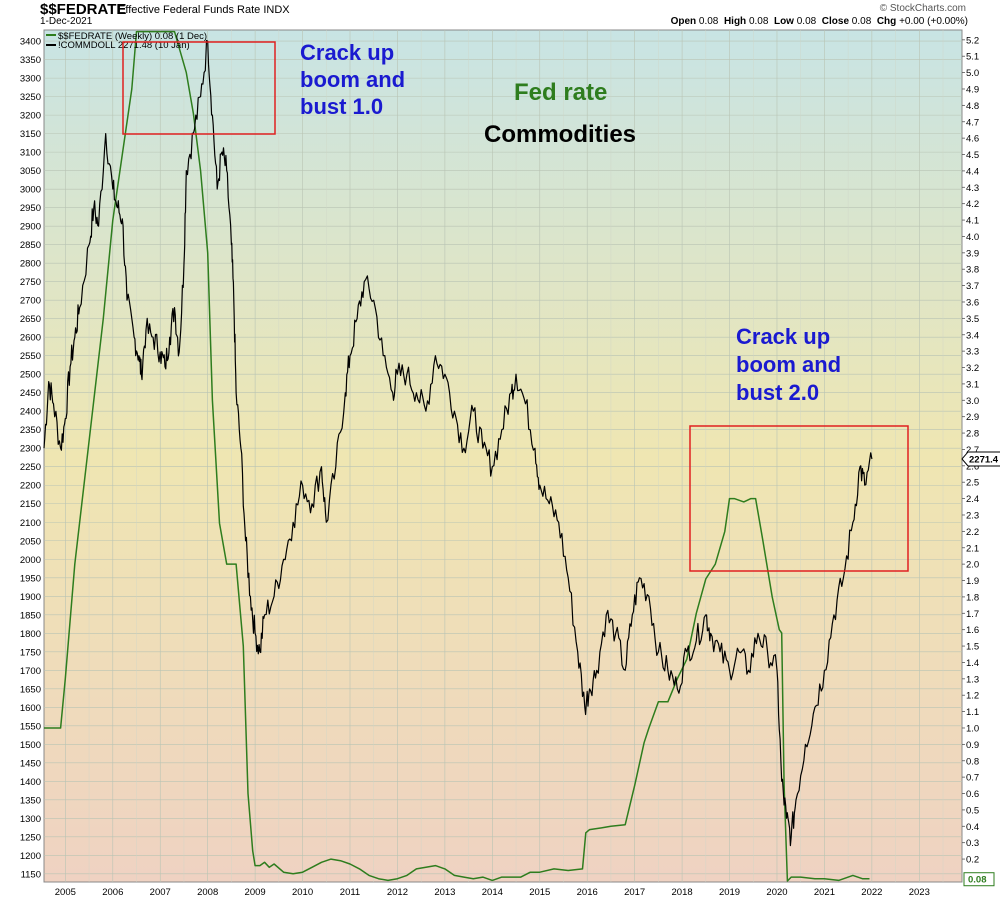  Describe the element at coordinates (972, 843) in the screenshot. I see `right-tick-label: 0.3` at that location.